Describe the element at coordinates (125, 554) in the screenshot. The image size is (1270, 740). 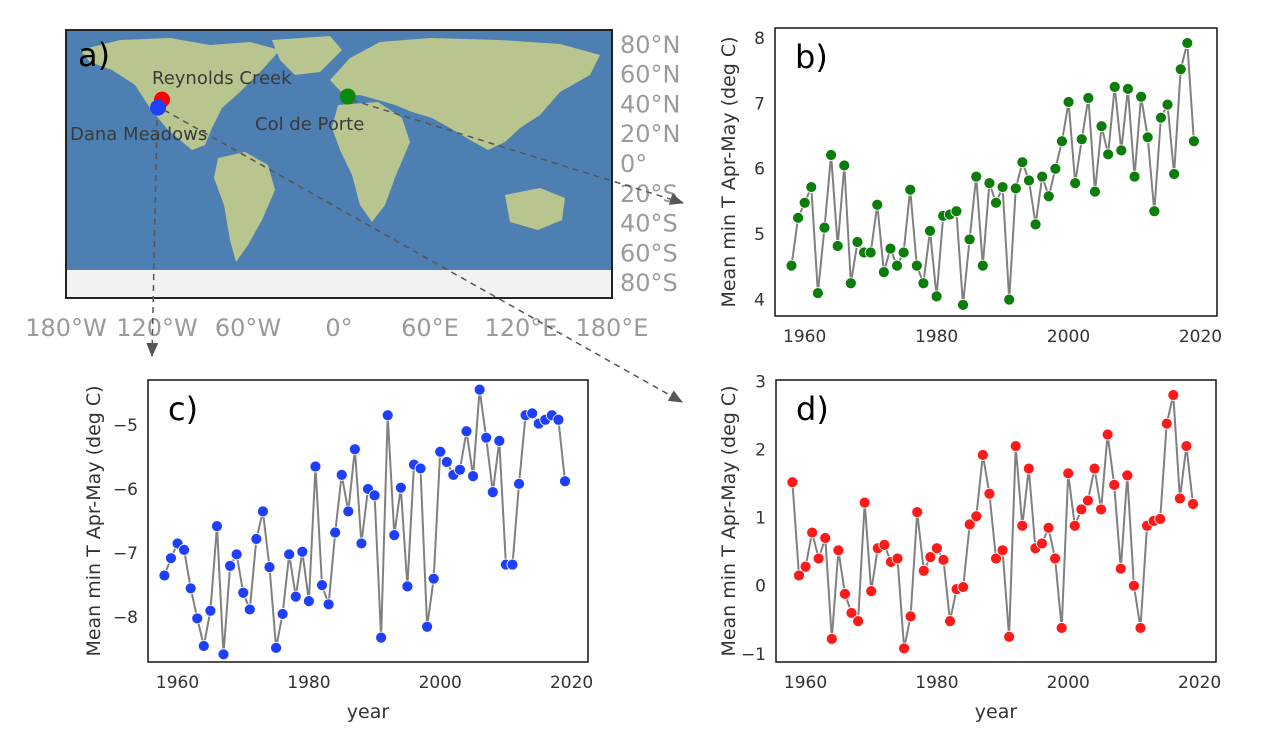
I see `y-tick-label: −7` at that location.